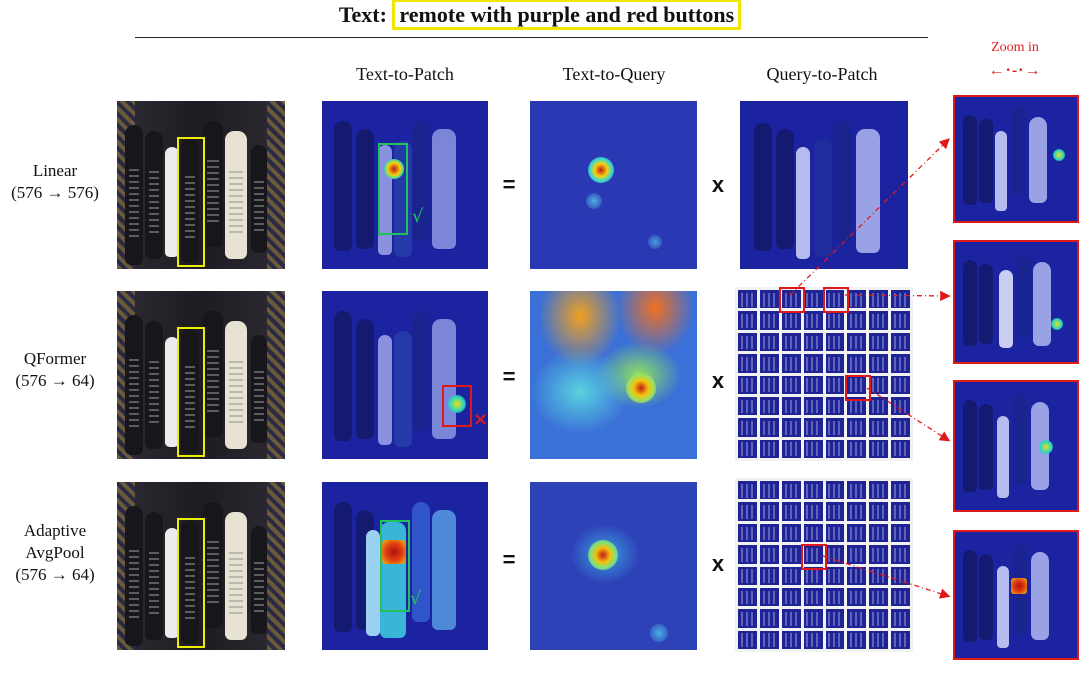  What do you see at coordinates (362, 14) in the screenshot?
I see `title-prefix: Text:` at bounding box center [362, 14].